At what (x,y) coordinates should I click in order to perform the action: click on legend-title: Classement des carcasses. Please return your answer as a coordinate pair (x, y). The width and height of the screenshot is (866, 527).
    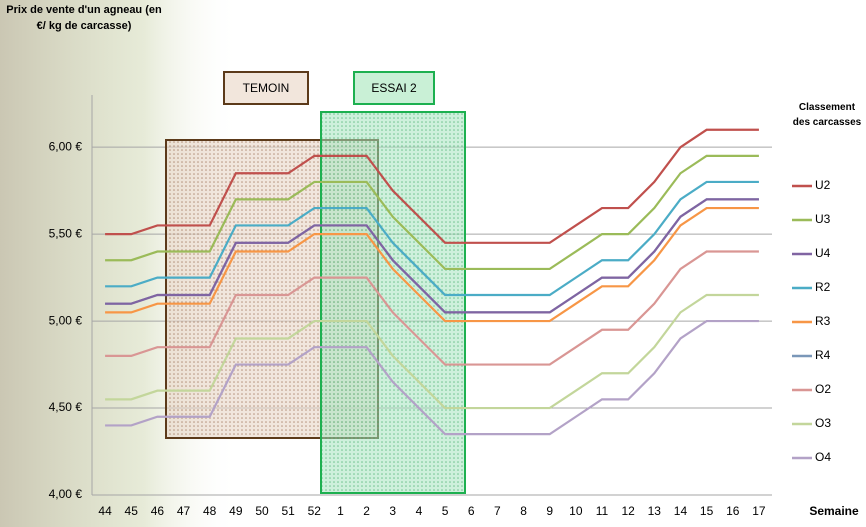
    Looking at the image, I should click on (827, 115).